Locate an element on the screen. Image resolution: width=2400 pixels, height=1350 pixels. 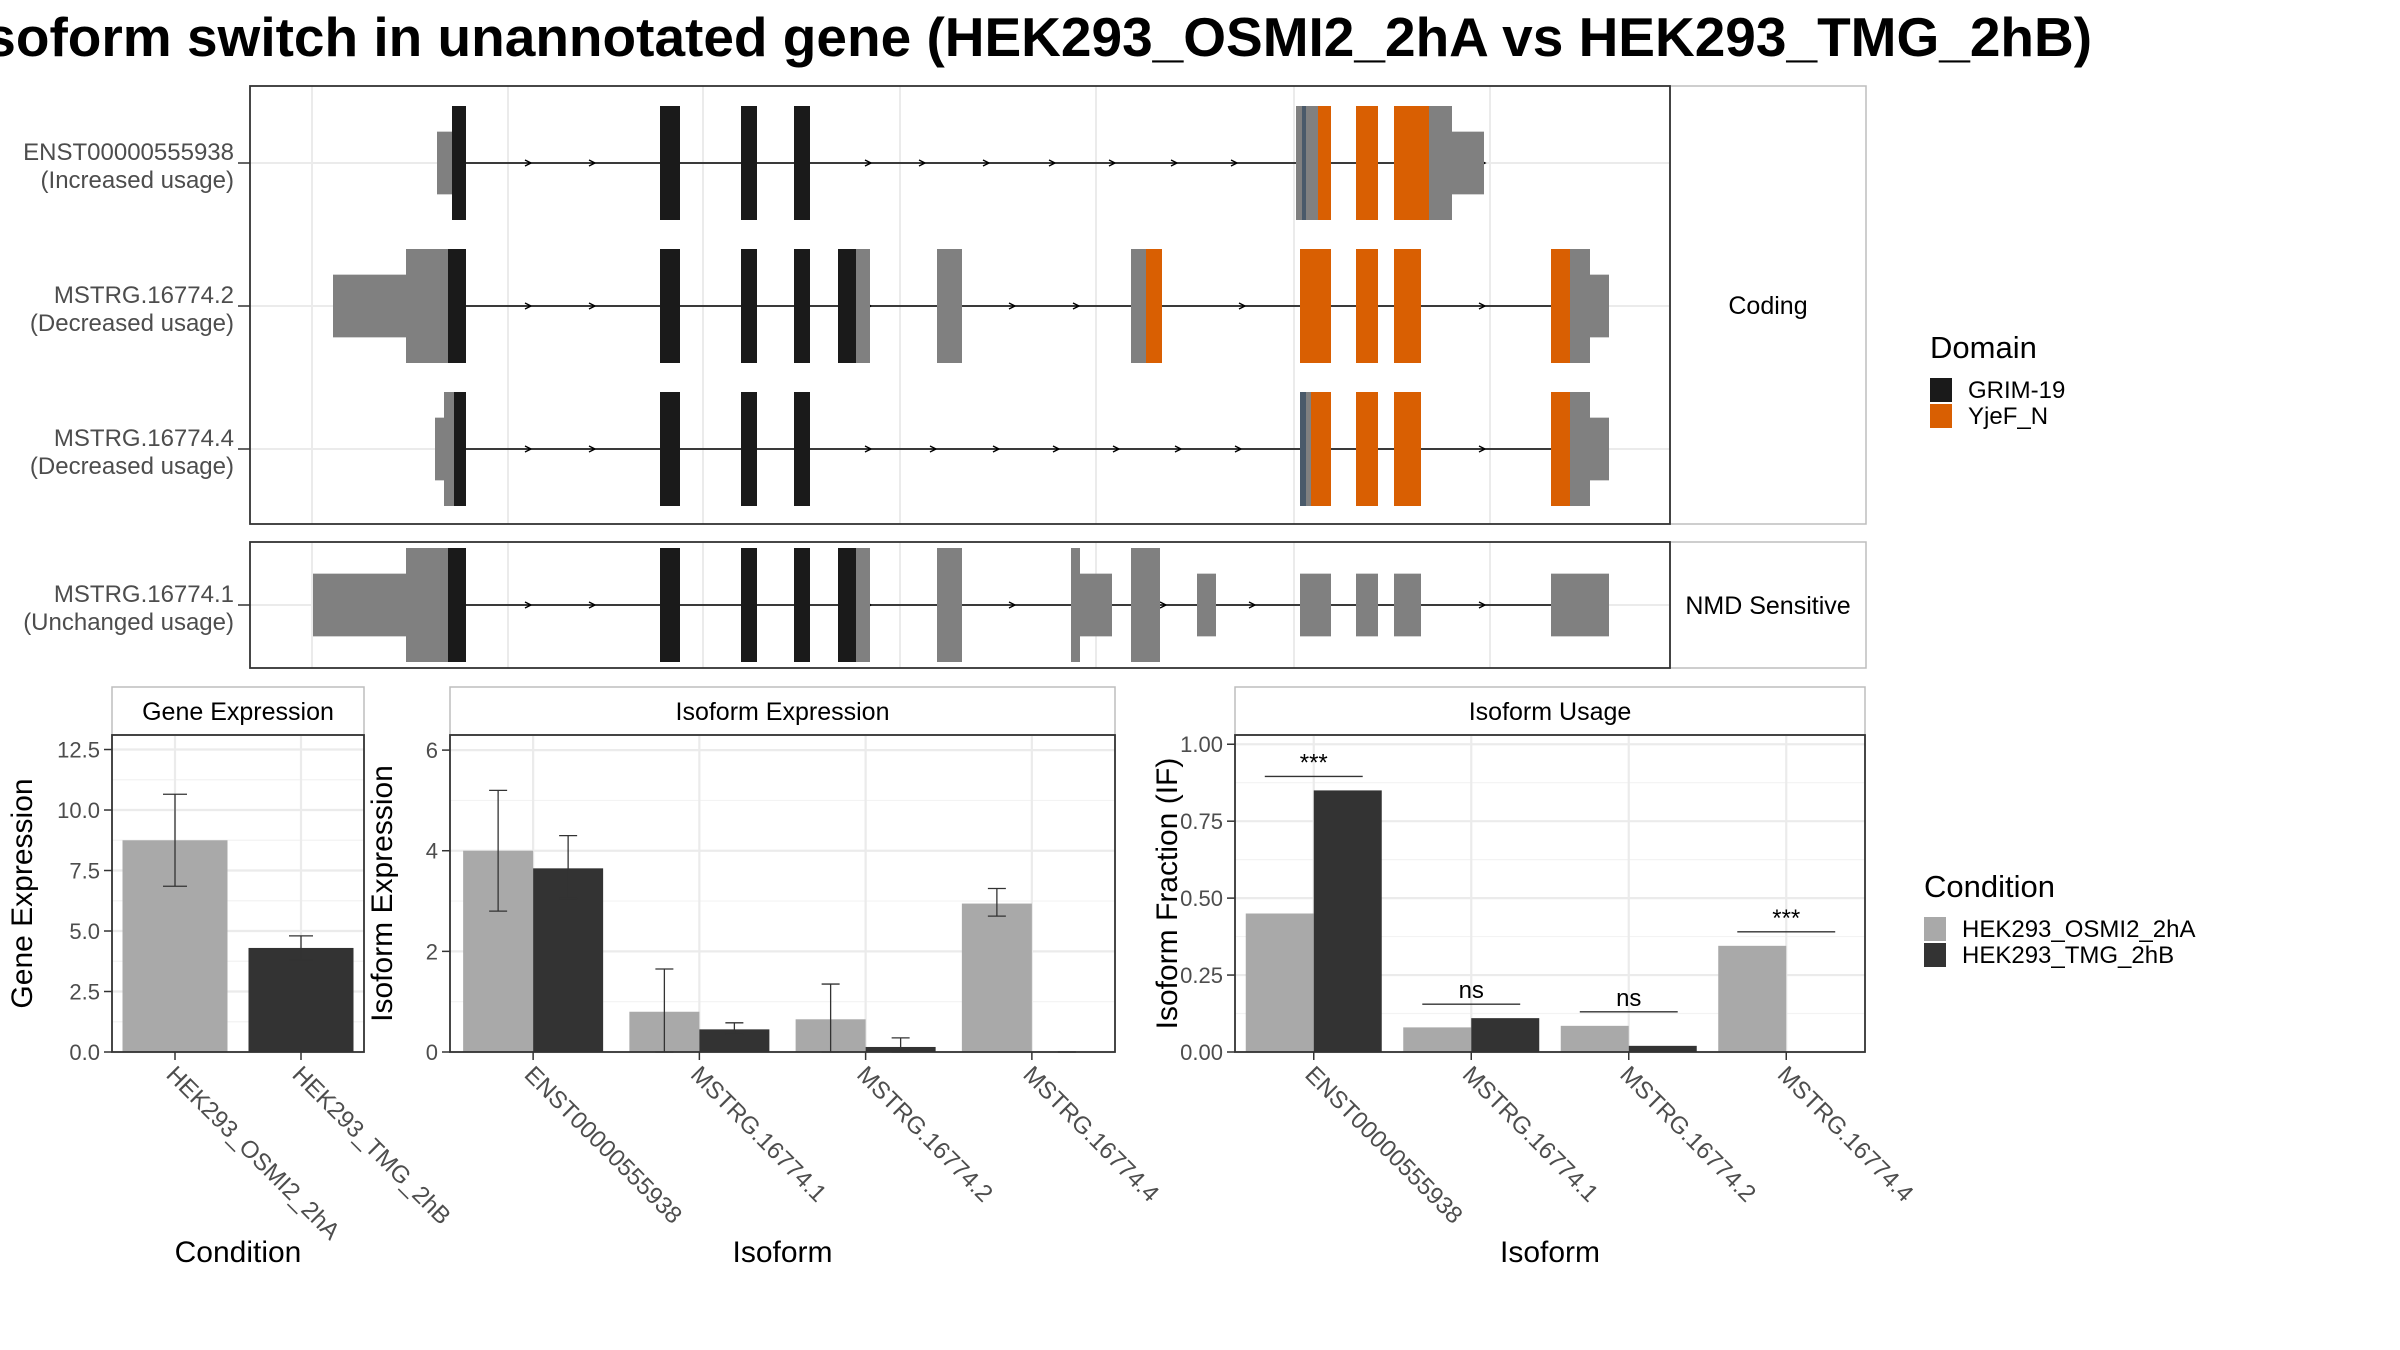
condition-legend-label: HEK293_TMG_2hB is located at coordinates (2068, 955).